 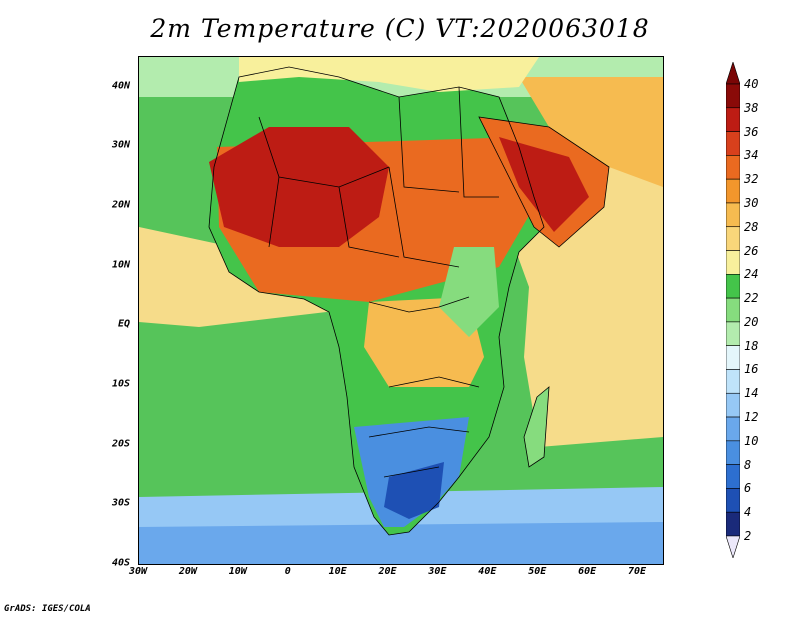 What do you see at coordinates (751, 226) in the screenshot?
I see `colorbar-label: 28` at bounding box center [751, 226].